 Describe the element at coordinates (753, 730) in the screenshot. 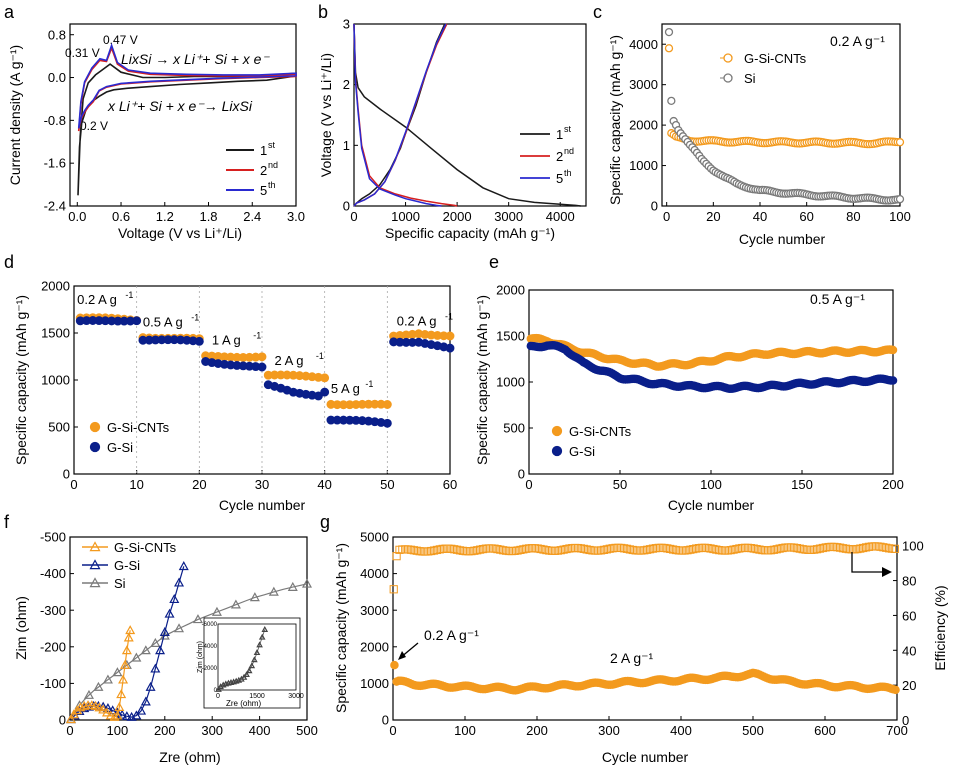

I see `panel-g-xtick-label: 500` at that location.